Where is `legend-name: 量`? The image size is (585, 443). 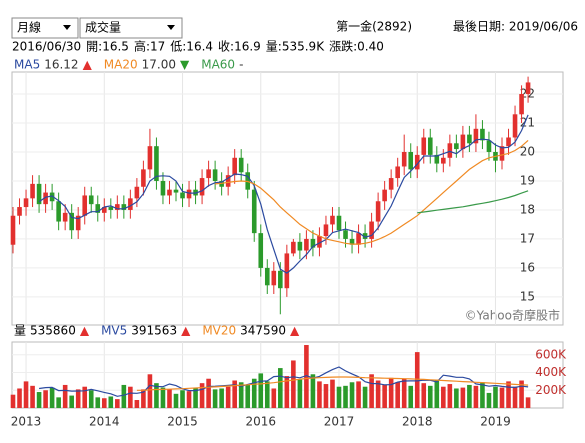
legend-name: 量 is located at coordinates (20, 331).